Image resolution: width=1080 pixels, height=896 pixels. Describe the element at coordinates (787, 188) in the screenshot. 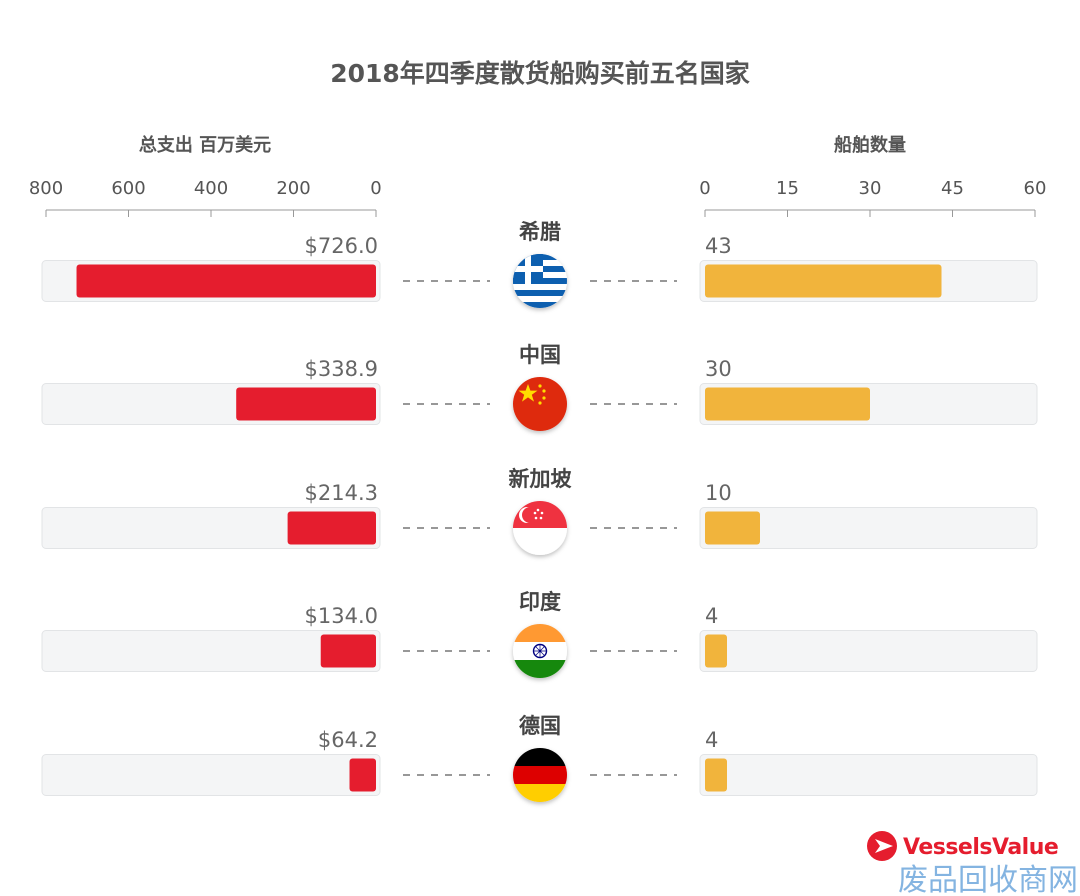

I see `right-tick-label: 15` at that location.